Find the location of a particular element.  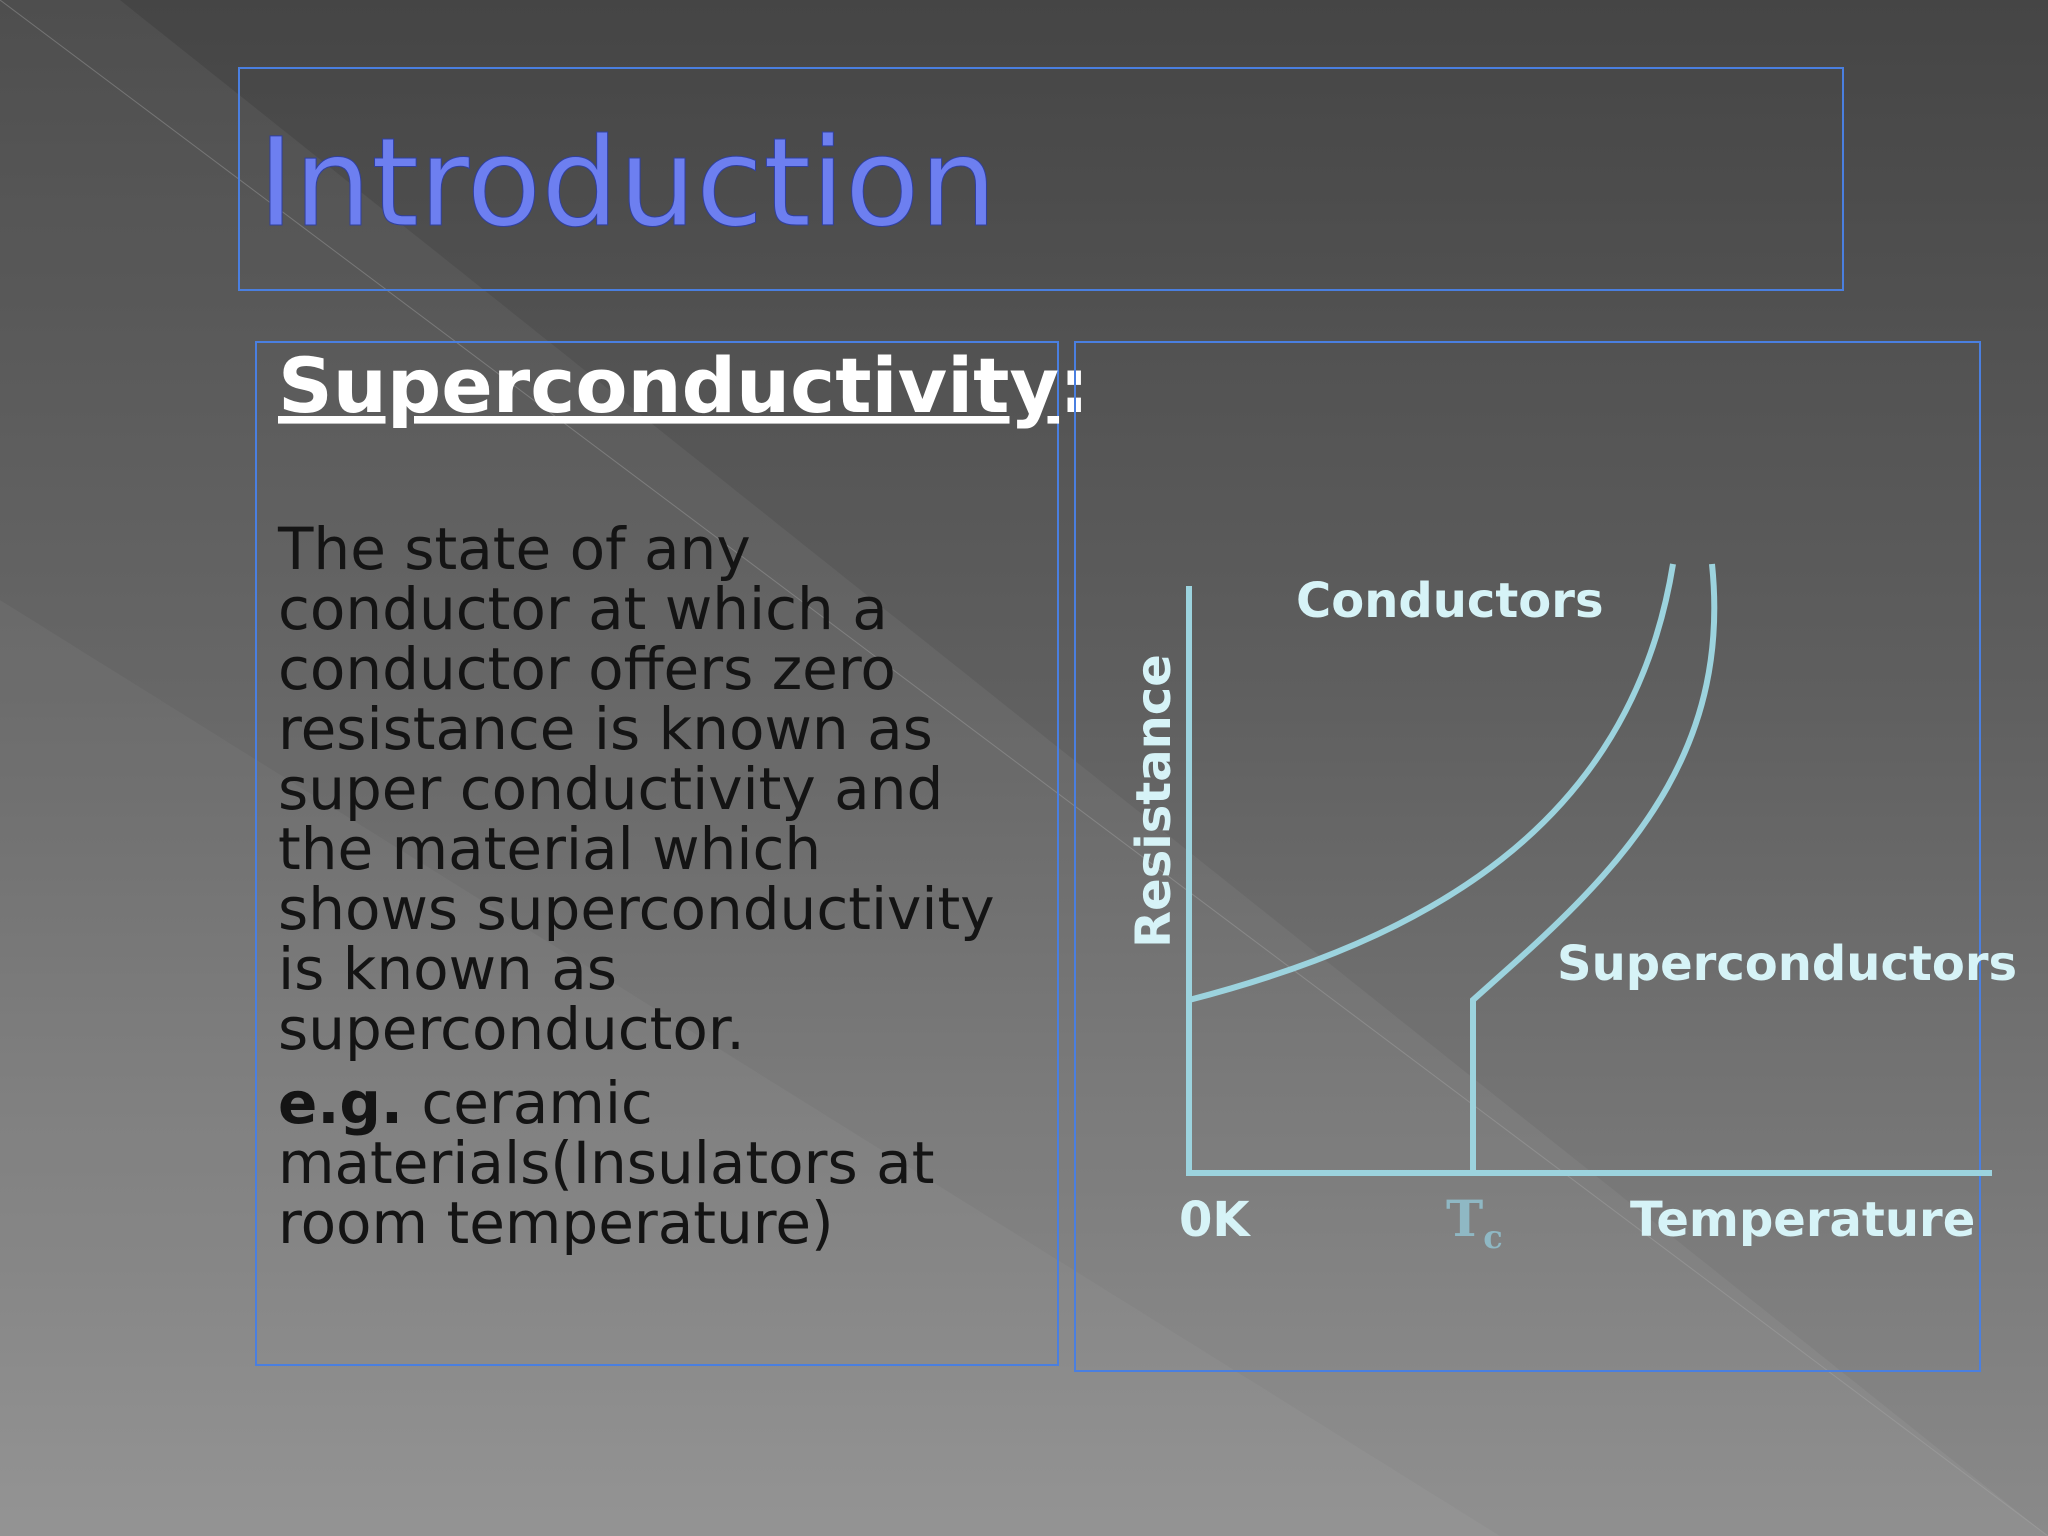

tc-sub: c is located at coordinates (1492, 1237).